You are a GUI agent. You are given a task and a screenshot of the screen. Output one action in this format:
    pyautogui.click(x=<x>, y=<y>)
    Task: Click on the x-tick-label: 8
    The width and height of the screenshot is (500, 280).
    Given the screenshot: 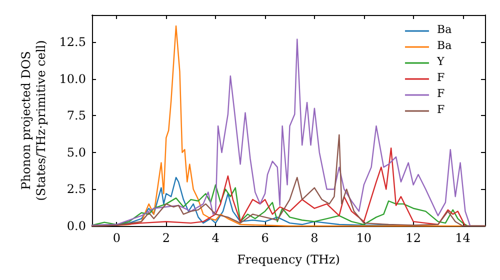 What is the action you would take?
    pyautogui.click(x=314, y=238)
    